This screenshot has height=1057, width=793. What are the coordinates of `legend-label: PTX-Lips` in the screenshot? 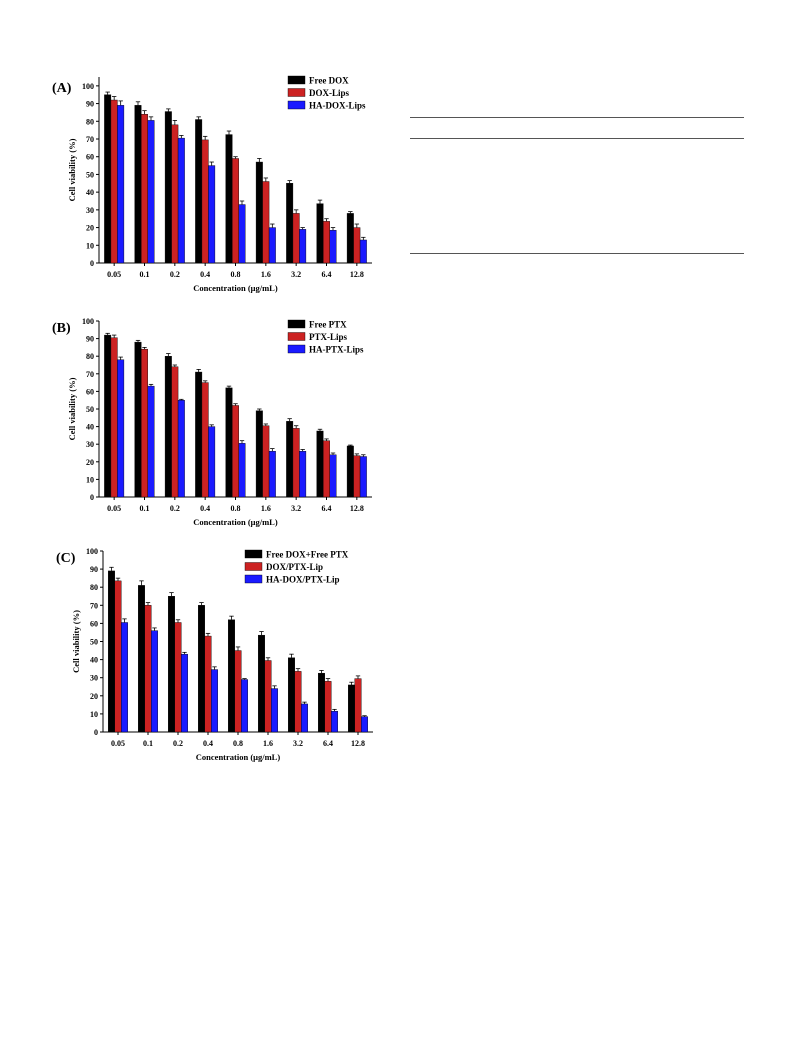 It's located at (328, 337).